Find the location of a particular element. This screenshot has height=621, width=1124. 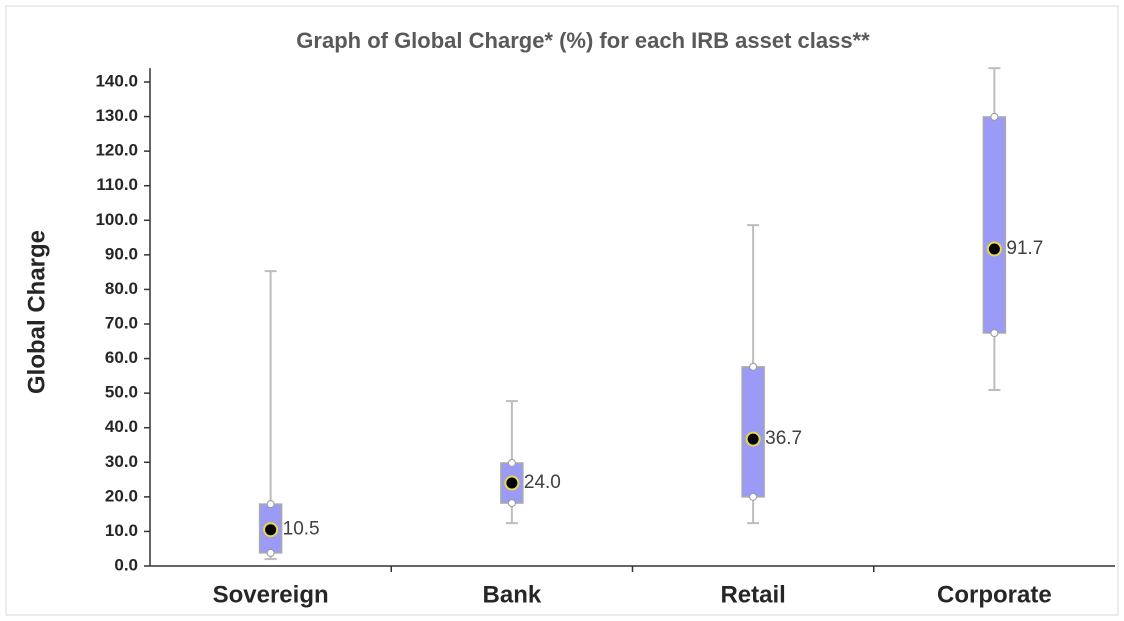

x-tick-label: Corporate is located at coordinates (994, 594).